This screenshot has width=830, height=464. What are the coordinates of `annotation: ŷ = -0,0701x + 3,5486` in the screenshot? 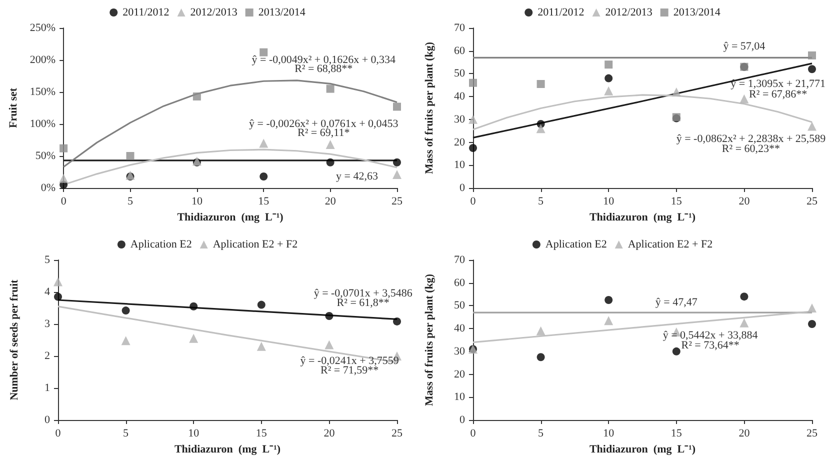 It's located at (363, 294).